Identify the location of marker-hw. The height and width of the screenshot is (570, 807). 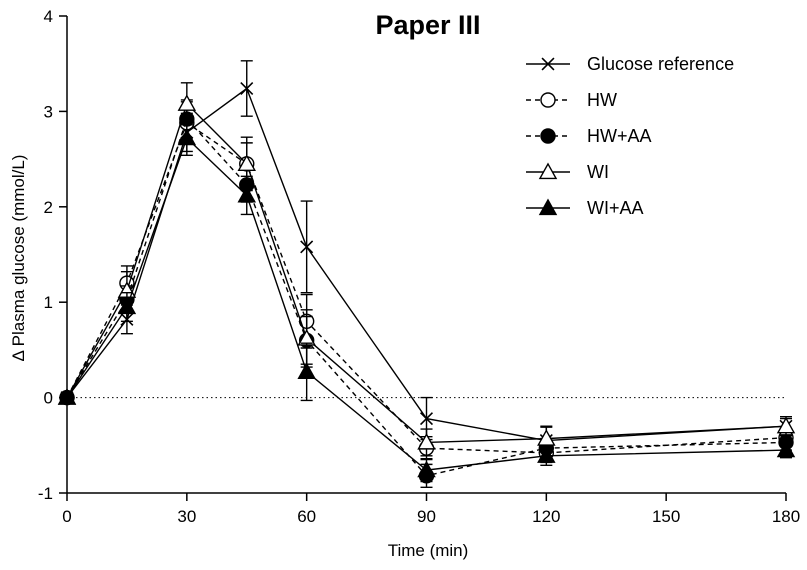
(548, 100).